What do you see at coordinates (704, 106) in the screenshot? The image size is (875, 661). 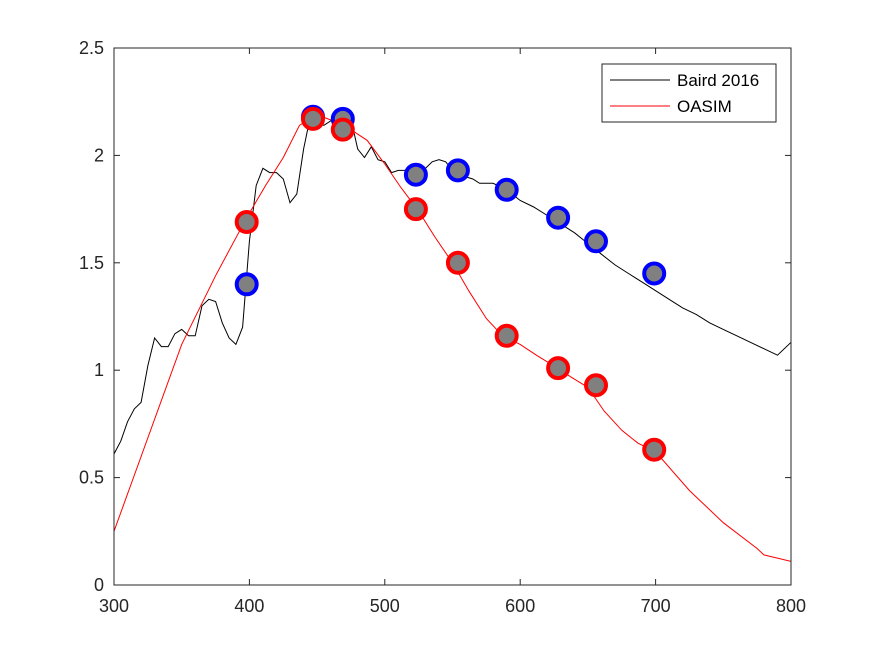 I see `legend-label-oasim: OASIM` at bounding box center [704, 106].